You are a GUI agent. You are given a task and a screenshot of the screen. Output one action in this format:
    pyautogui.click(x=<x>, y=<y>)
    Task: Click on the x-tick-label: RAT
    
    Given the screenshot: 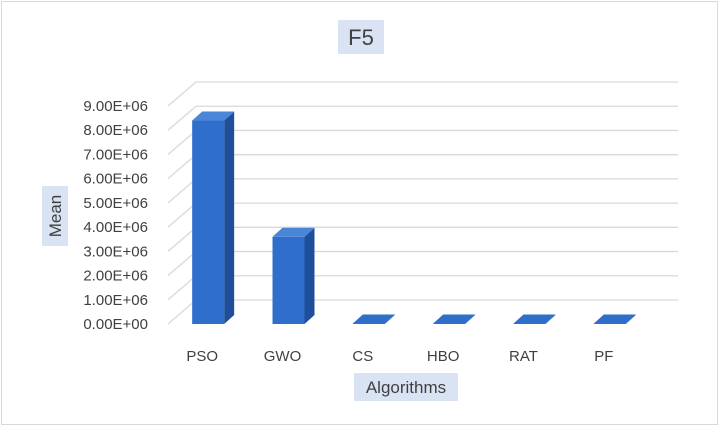 What is the action you would take?
    pyautogui.click(x=523, y=356)
    